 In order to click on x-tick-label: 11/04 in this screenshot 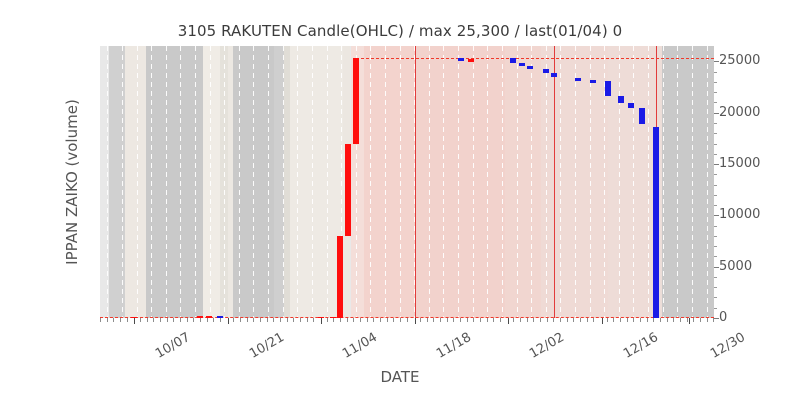, I will do `click(360, 346)`.